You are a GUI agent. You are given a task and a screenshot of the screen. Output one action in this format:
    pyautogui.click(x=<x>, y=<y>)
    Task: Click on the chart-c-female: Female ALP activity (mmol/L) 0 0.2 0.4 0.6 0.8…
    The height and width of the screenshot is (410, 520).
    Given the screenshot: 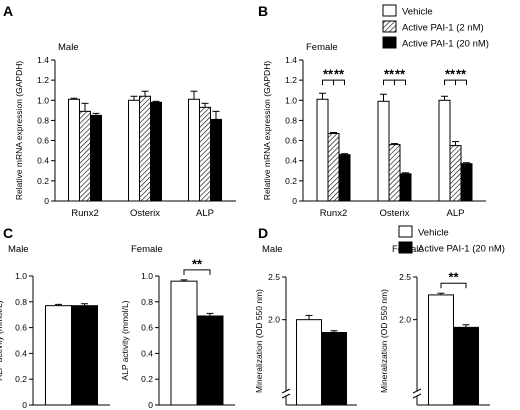 What is the action you would take?
    pyautogui.click(x=177, y=327)
    